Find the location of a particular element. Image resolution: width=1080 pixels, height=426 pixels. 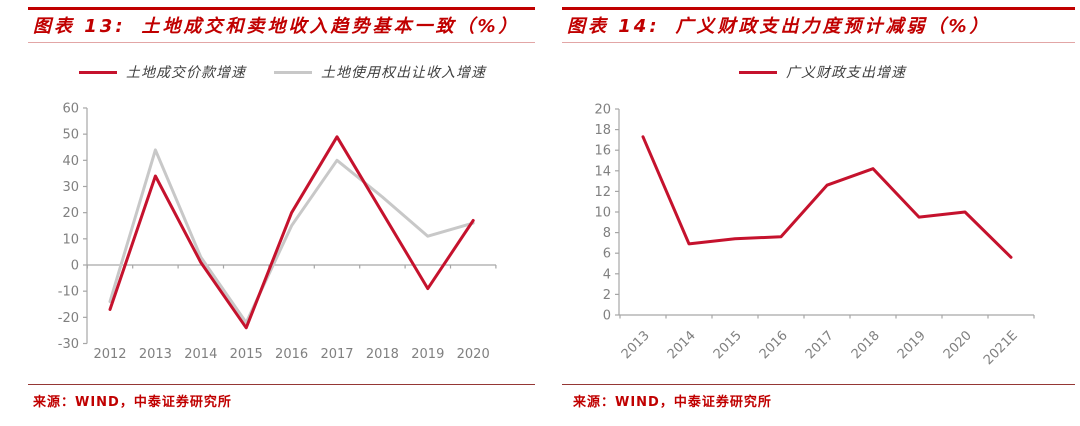

figure-14-title-text: 广义财政支出力度预计减弱（%） is located at coordinates (833, 26).